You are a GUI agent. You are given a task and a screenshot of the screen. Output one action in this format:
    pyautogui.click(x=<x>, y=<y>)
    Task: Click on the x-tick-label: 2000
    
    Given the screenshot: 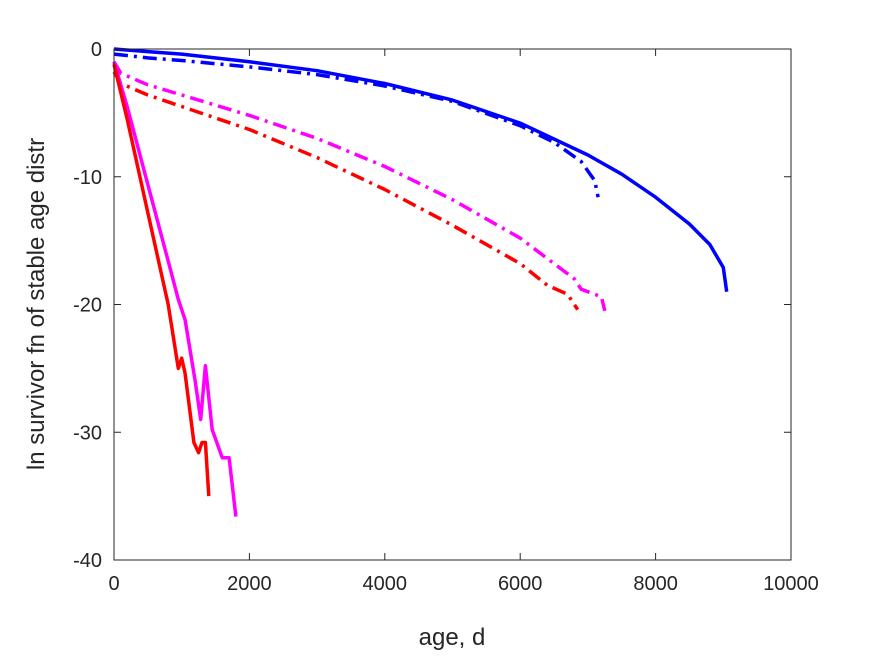 What is the action you would take?
    pyautogui.click(x=249, y=584)
    